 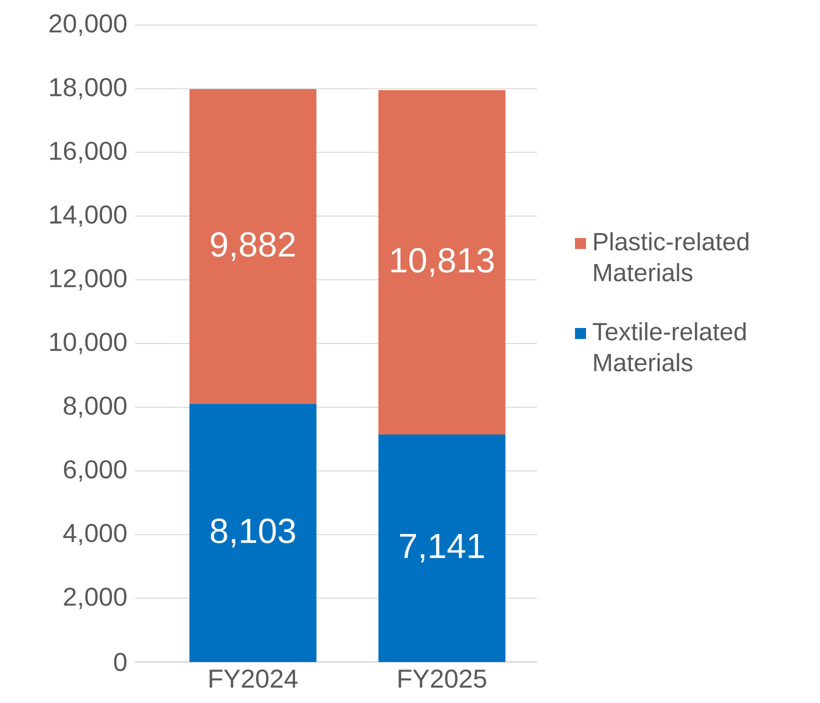 I want to click on y-tick-label: 12,000, so click(x=88, y=279).